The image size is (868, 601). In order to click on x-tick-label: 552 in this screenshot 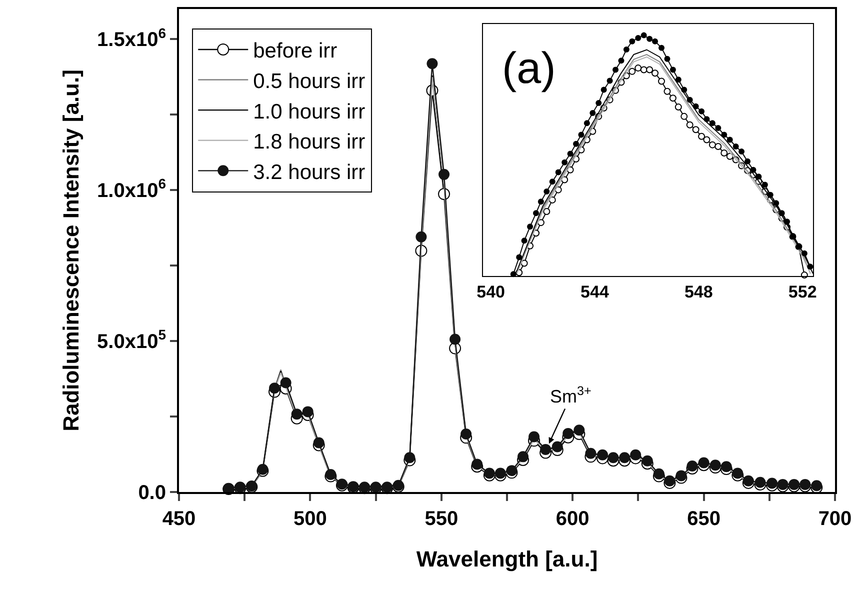, I will do `click(802, 292)`.